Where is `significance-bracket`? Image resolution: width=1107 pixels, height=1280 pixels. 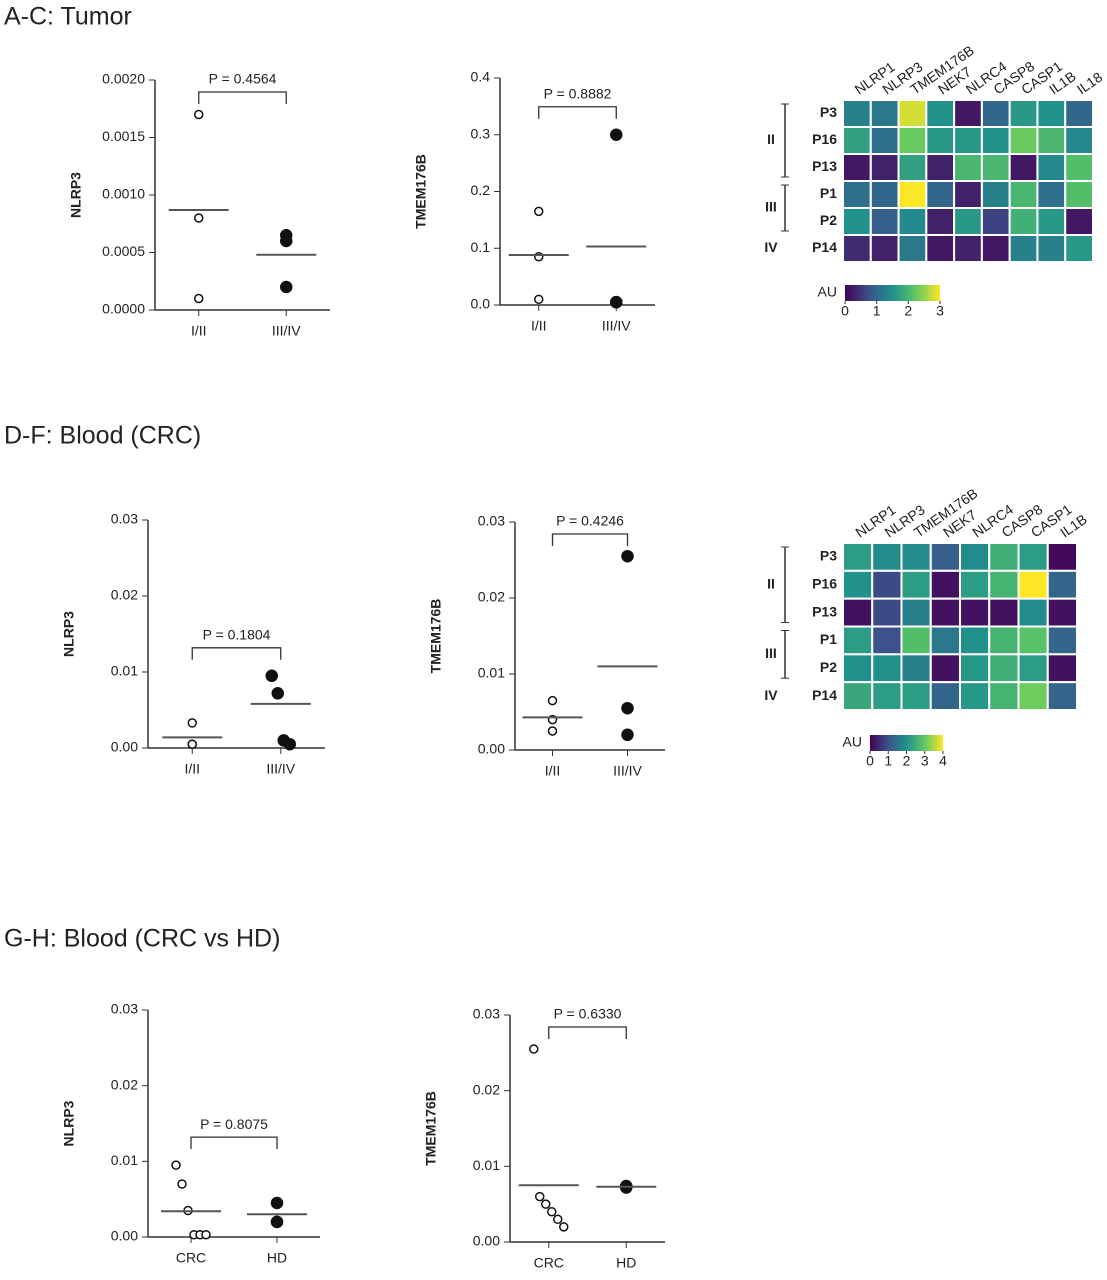
significance-bracket is located at coordinates (587, 1032).